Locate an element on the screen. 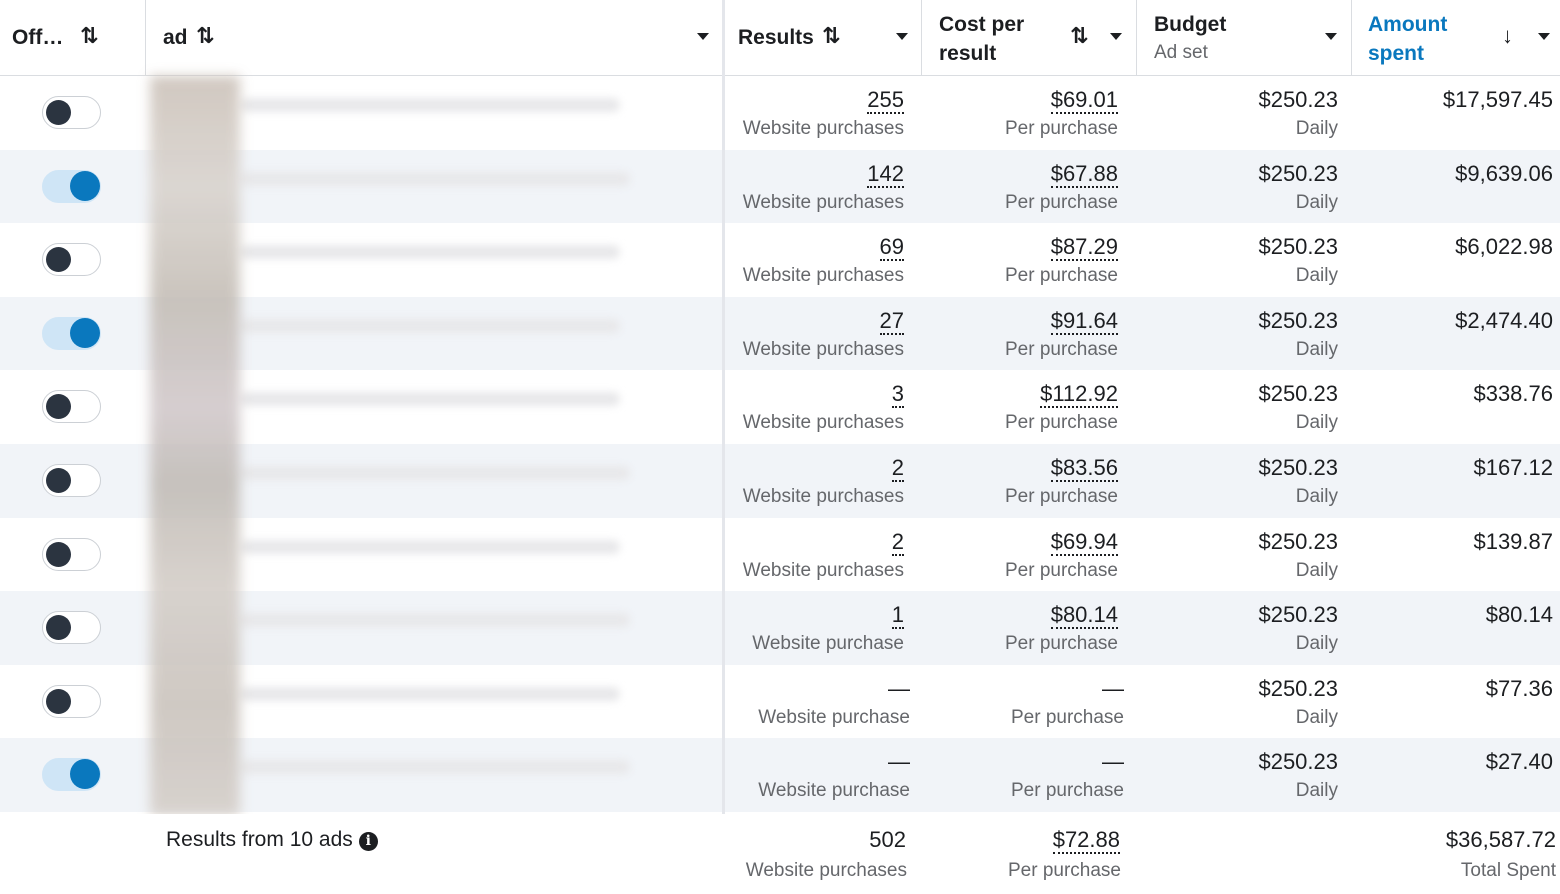  results-number: 1 is located at coordinates (897, 616).